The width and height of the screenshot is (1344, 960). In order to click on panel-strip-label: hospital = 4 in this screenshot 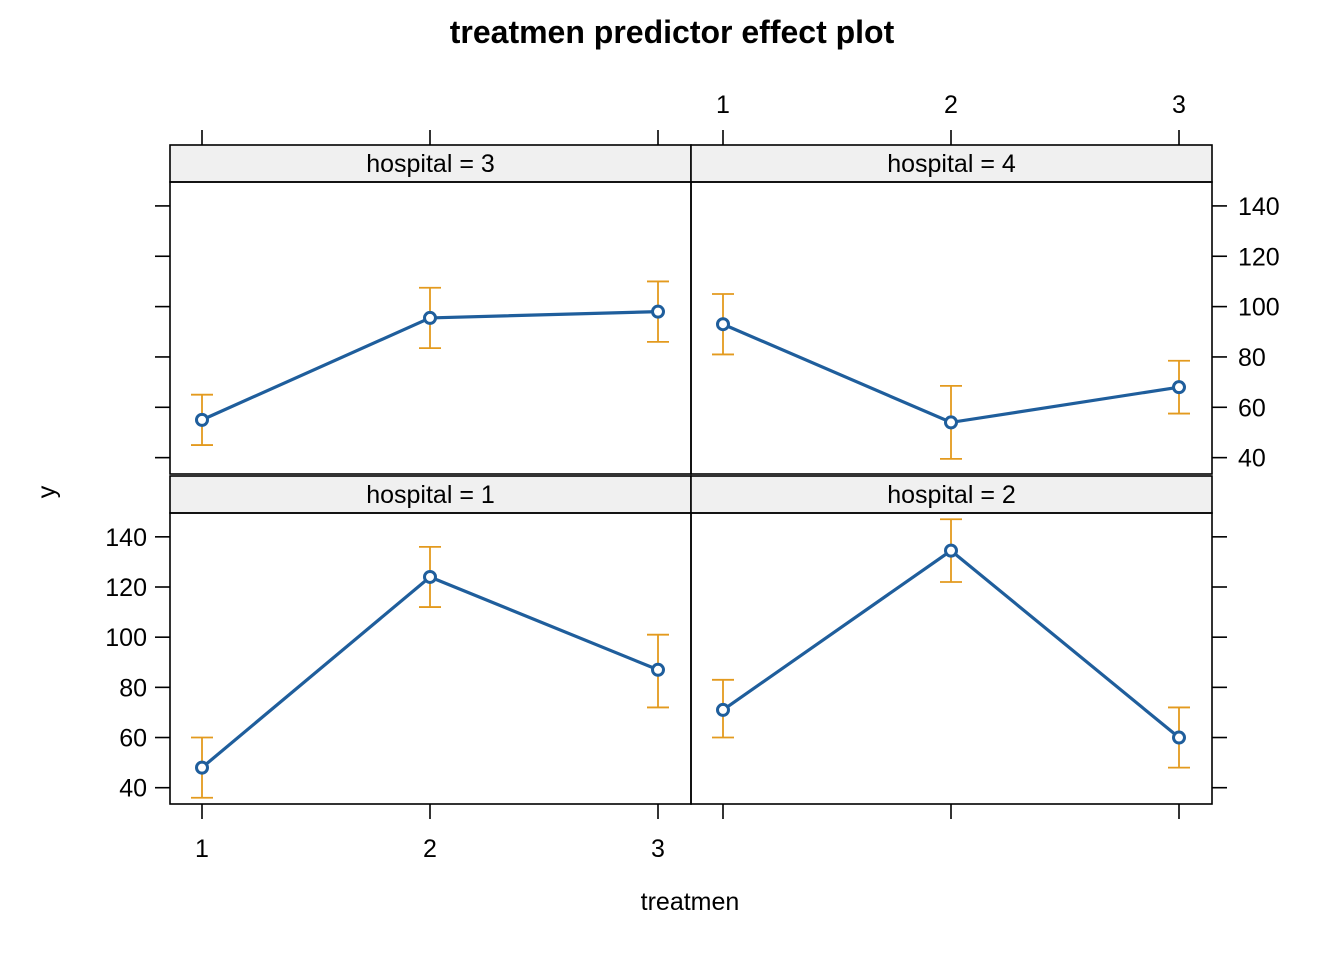, I will do `click(951, 164)`.